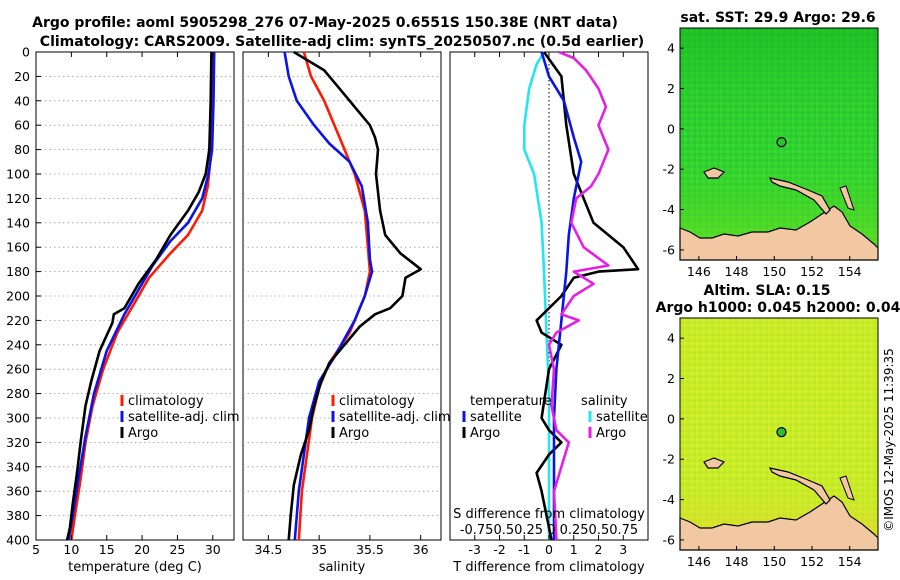  I want to click on legend-argo-label: Argo, so click(354, 433).